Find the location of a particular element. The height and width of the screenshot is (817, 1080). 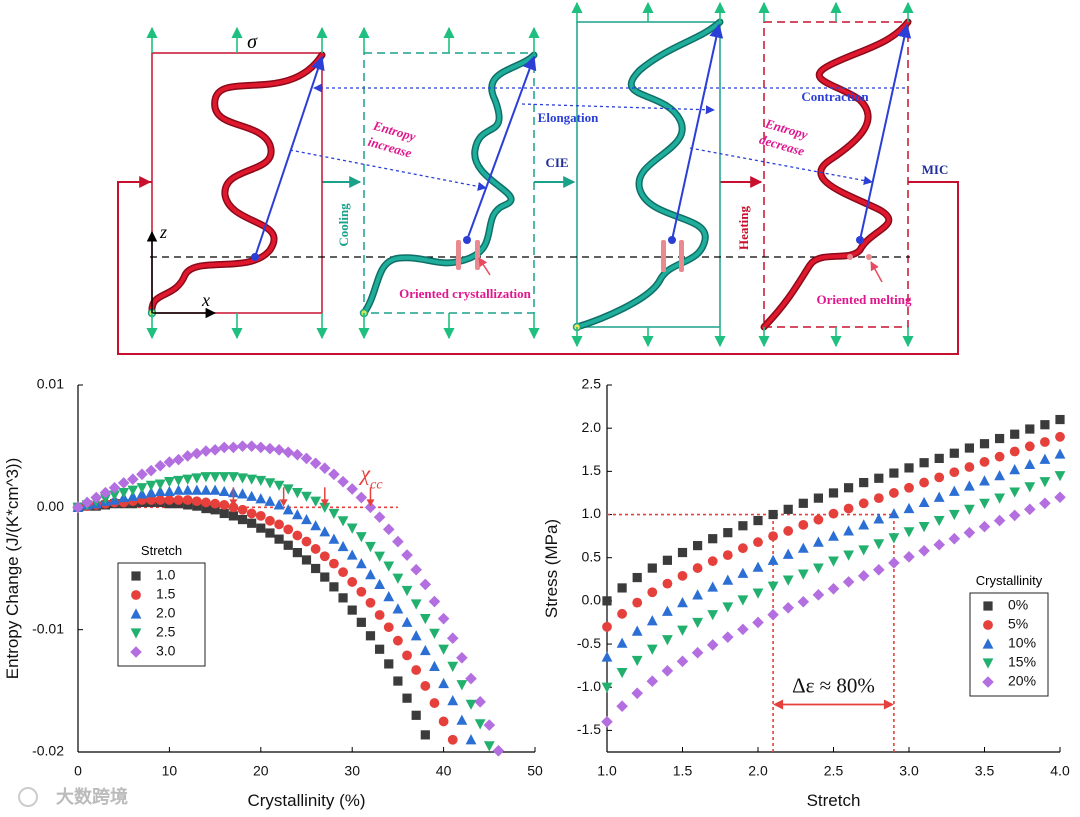

crystal is located at coordinates (681, 256).